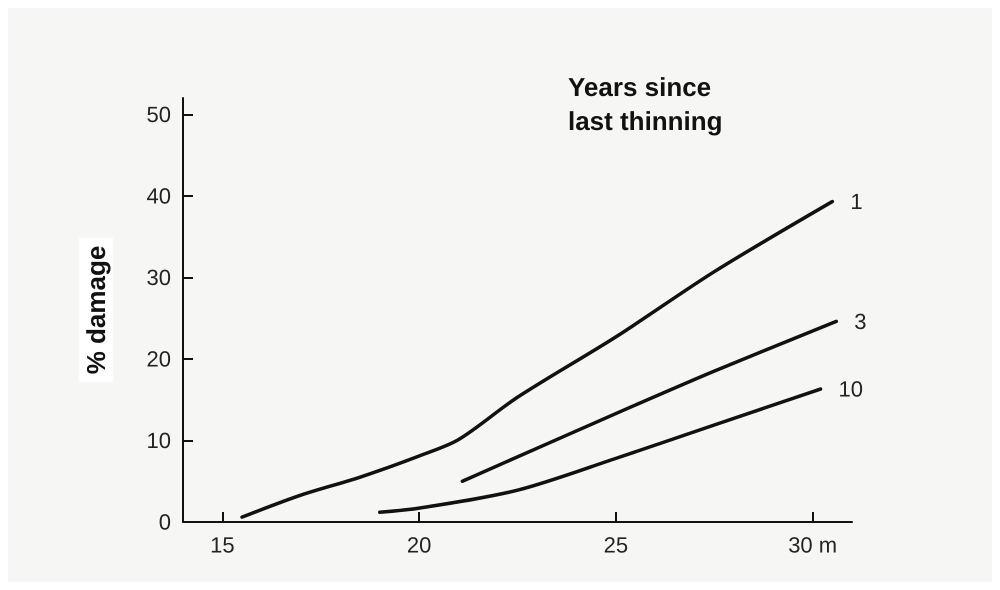  Describe the element at coordinates (96, 310) in the screenshot. I see `y-axis-title: % damage` at that location.